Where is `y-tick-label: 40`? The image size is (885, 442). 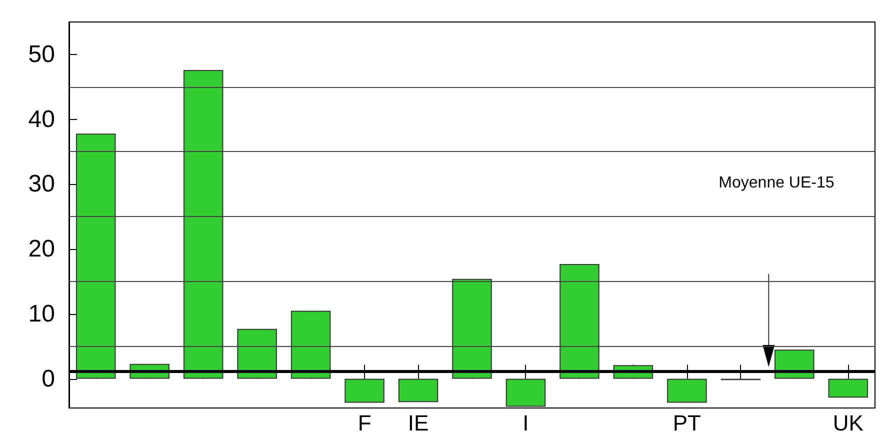
y-tick-label: 40 is located at coordinates (41, 119).